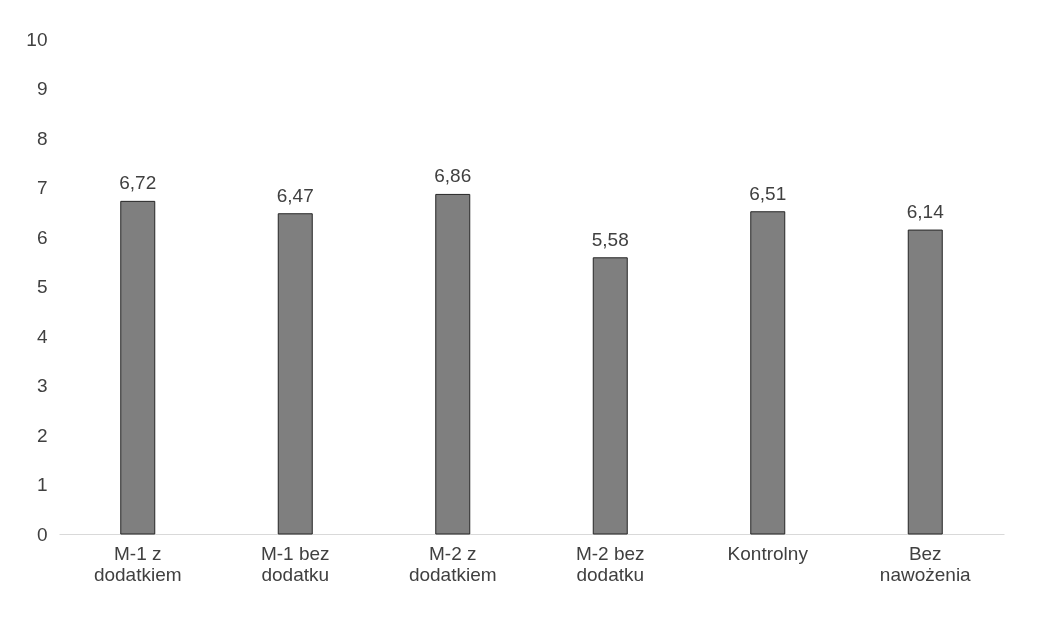  What do you see at coordinates (42, 385) in the screenshot?
I see `y-tick-label: 3` at bounding box center [42, 385].